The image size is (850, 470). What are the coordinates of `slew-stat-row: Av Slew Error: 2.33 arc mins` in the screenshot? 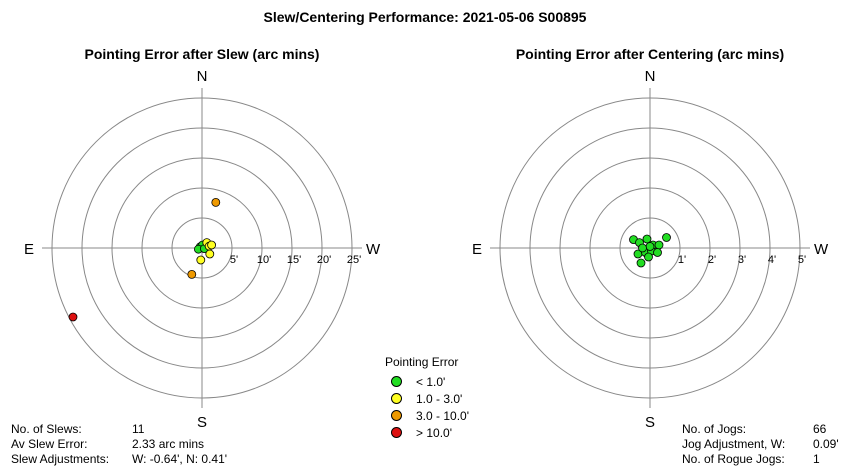 It's located at (119, 444).